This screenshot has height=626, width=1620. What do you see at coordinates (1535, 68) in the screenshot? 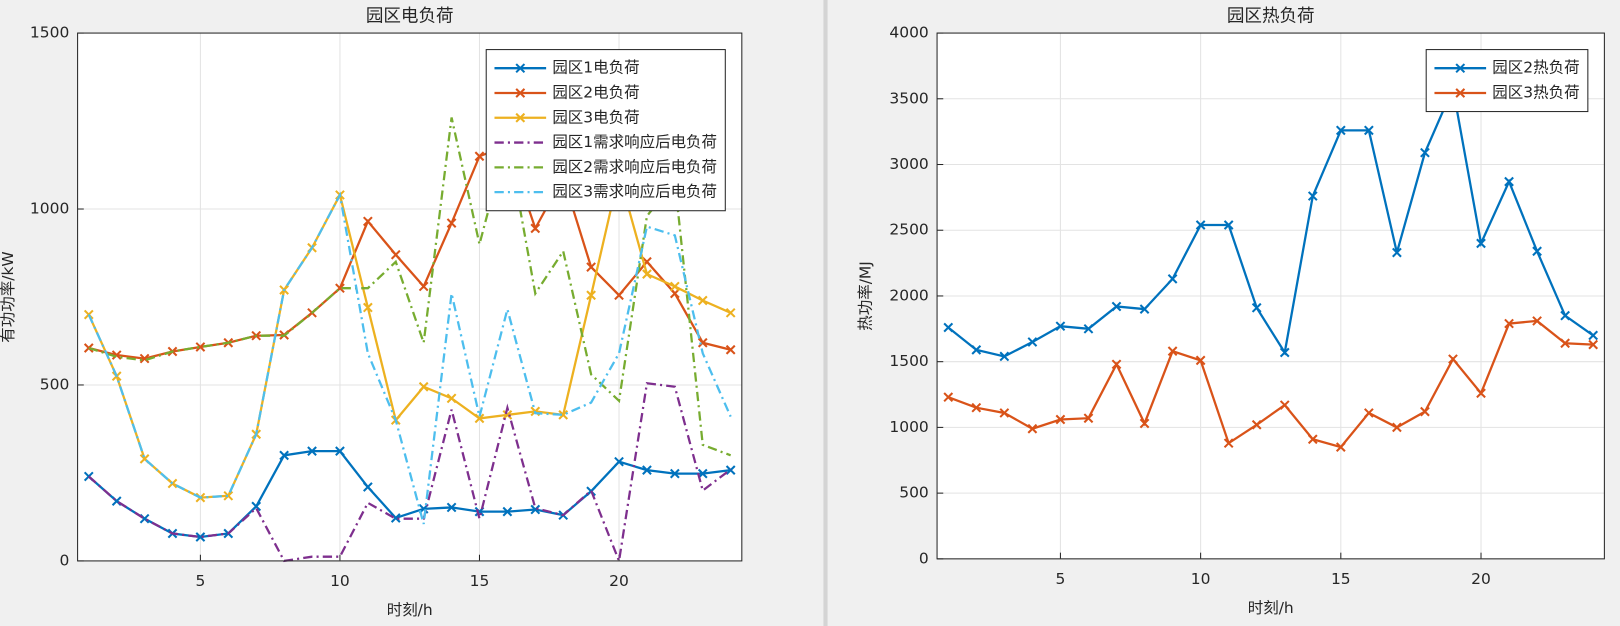
I see `legend-label: 园区2热负荷` at bounding box center [1535, 68].